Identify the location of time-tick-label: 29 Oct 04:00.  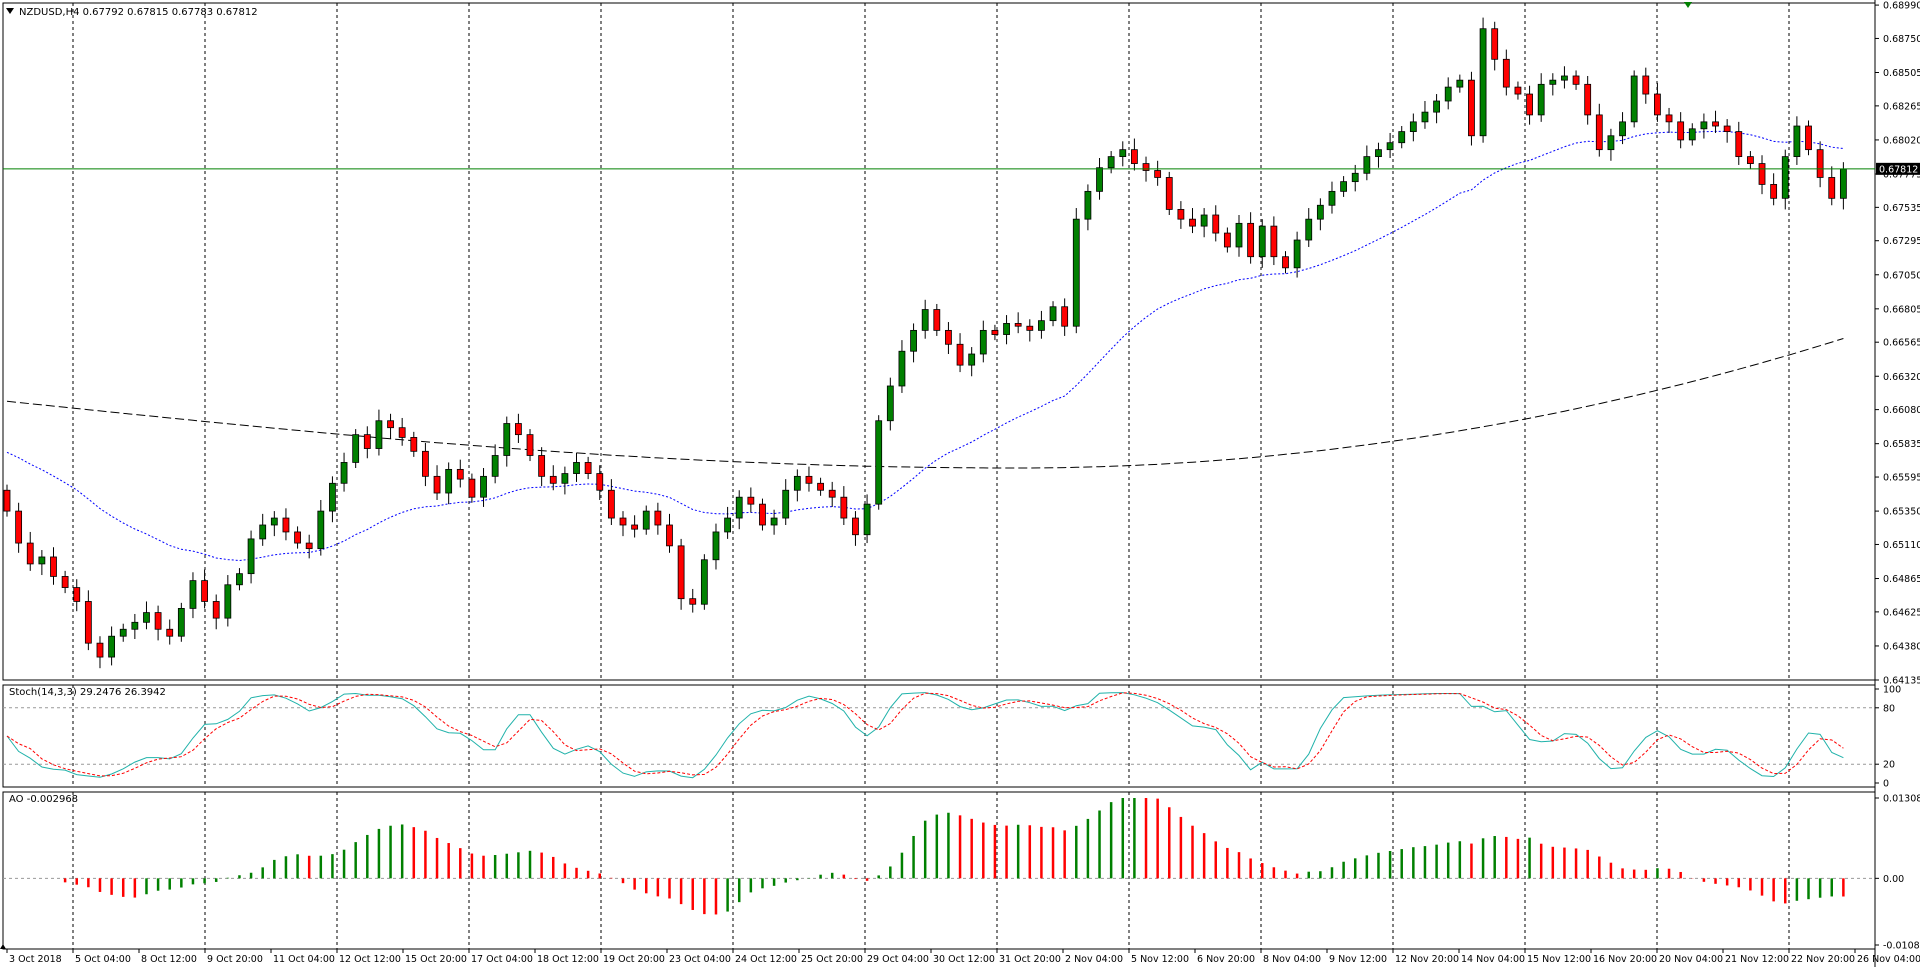
(898, 959).